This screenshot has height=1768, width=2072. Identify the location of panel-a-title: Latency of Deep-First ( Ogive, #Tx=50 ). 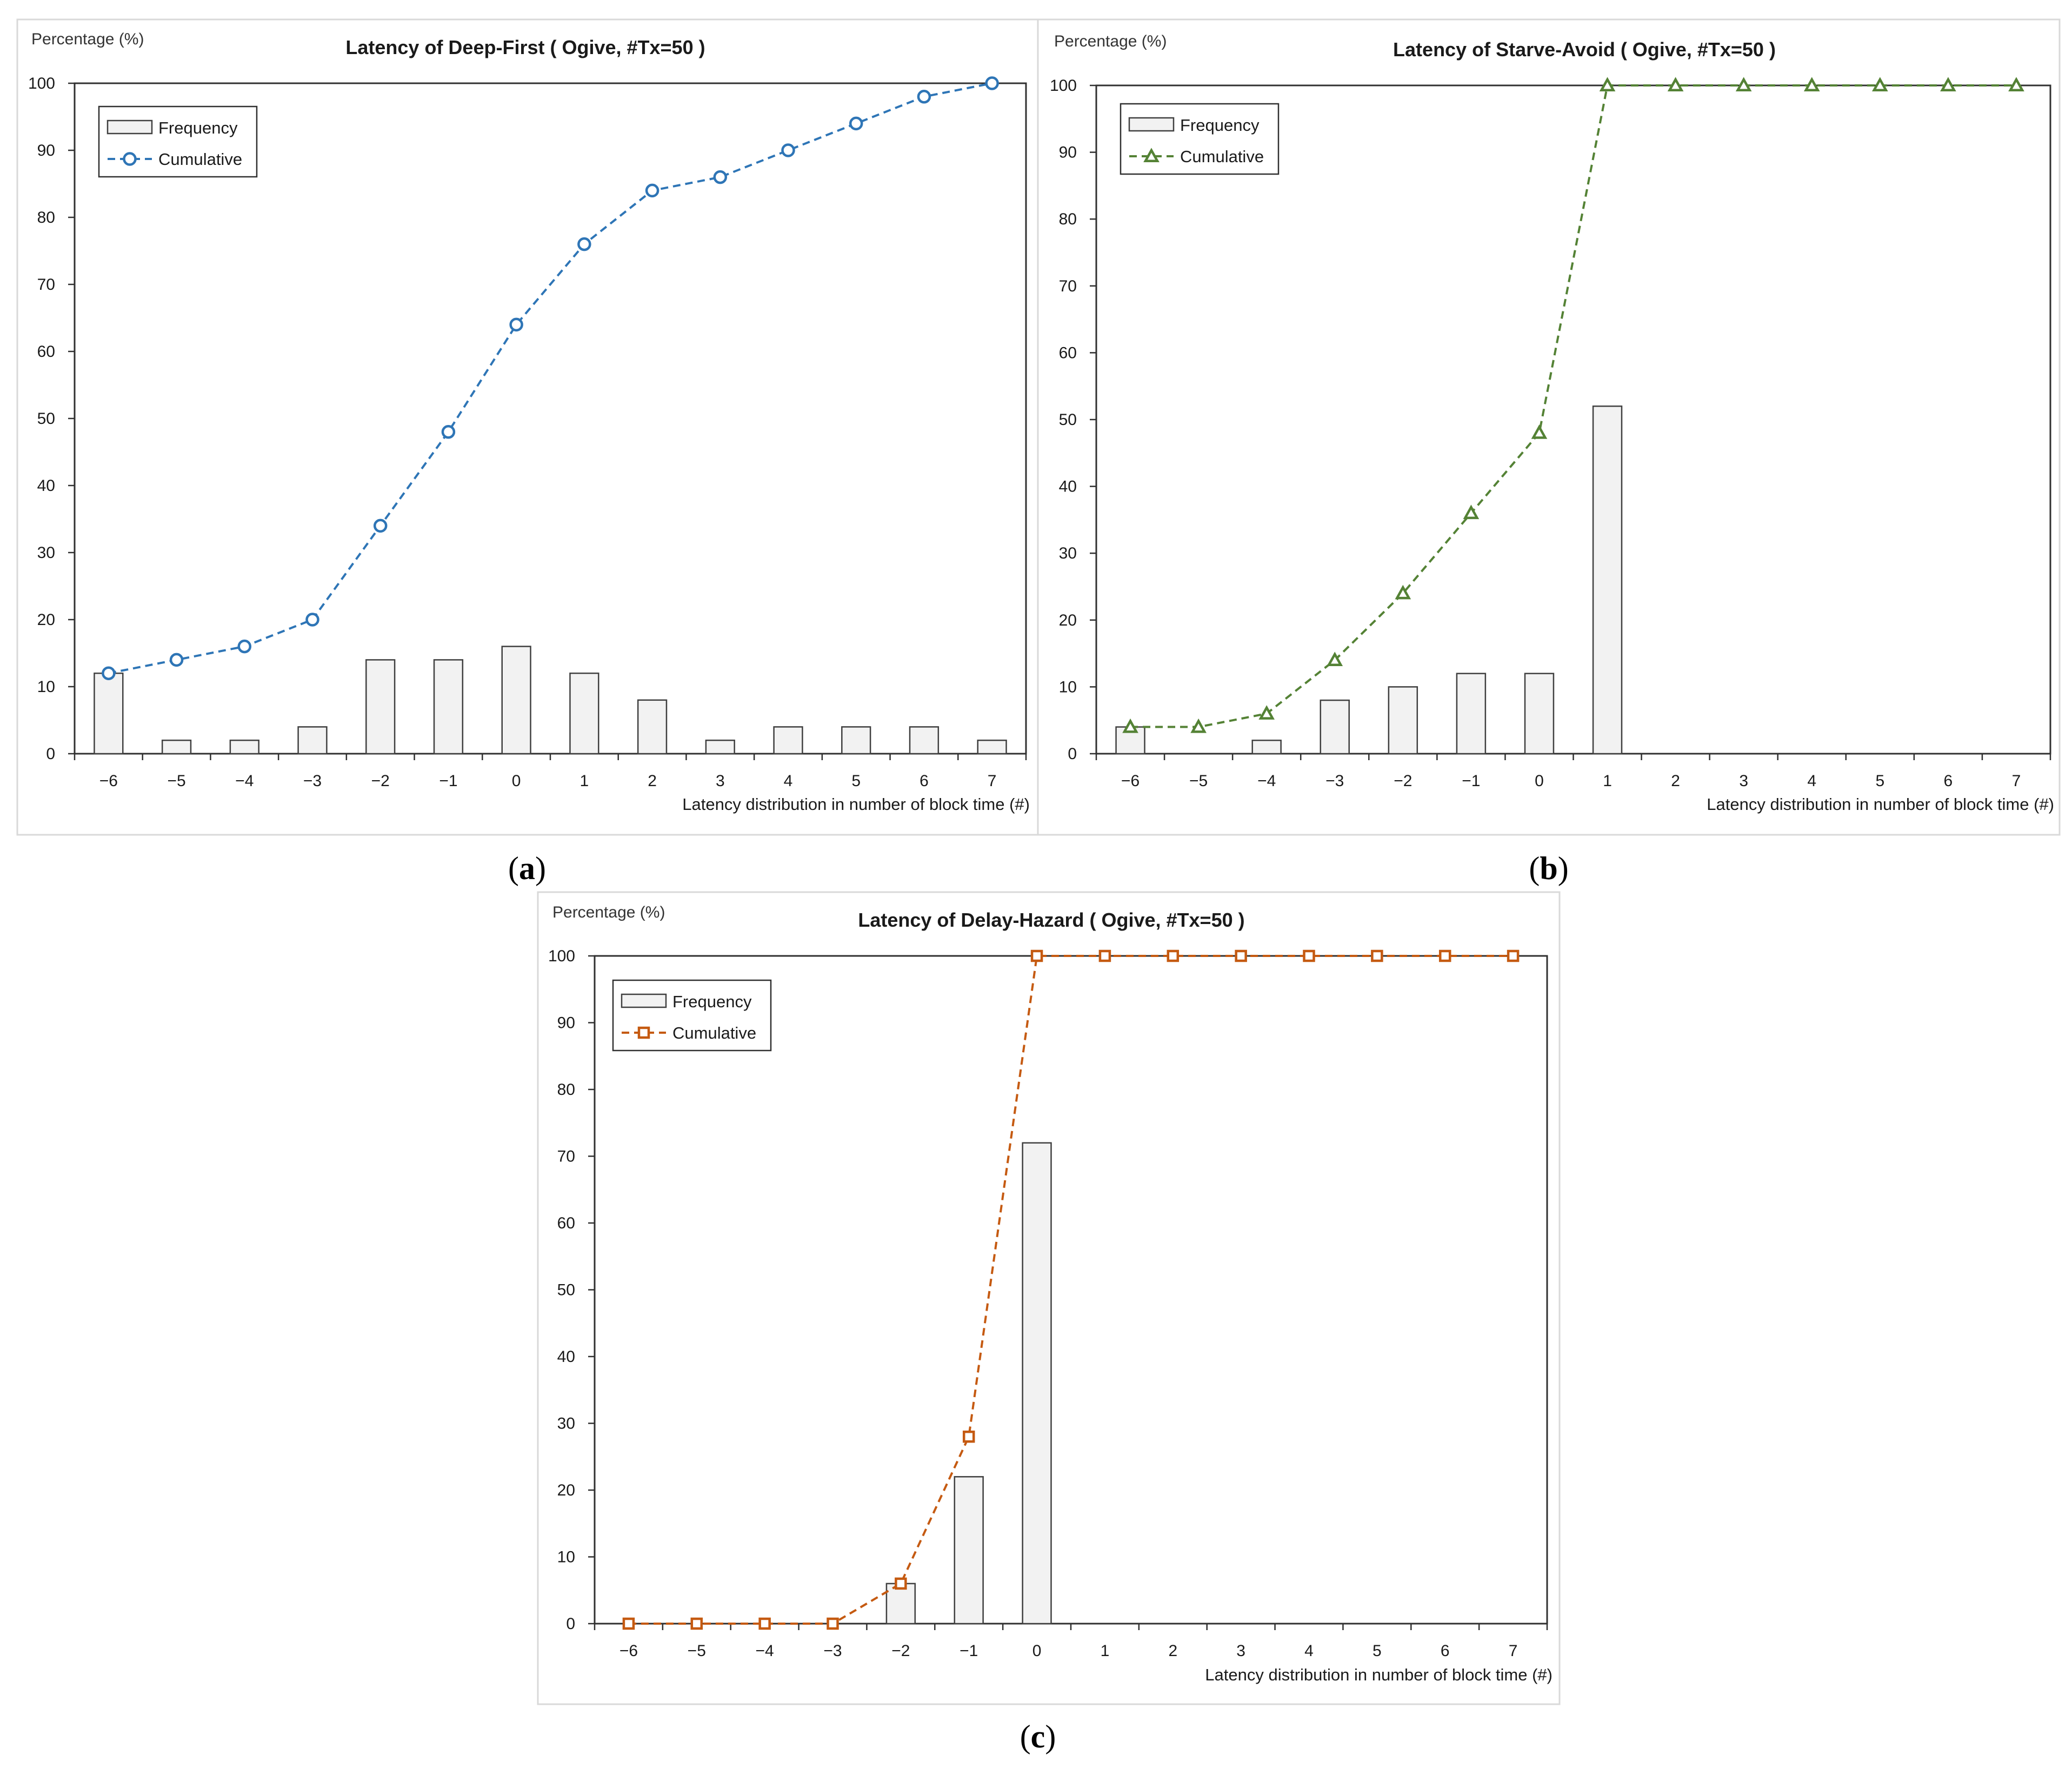
(525, 47).